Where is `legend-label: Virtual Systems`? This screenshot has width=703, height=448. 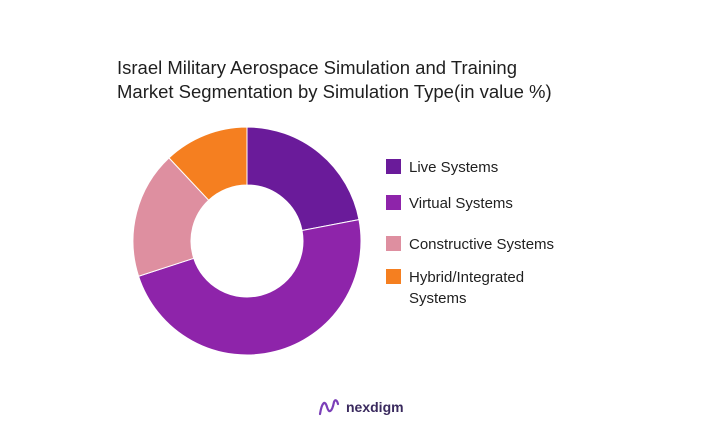
legend-label: Virtual Systems is located at coordinates (461, 203).